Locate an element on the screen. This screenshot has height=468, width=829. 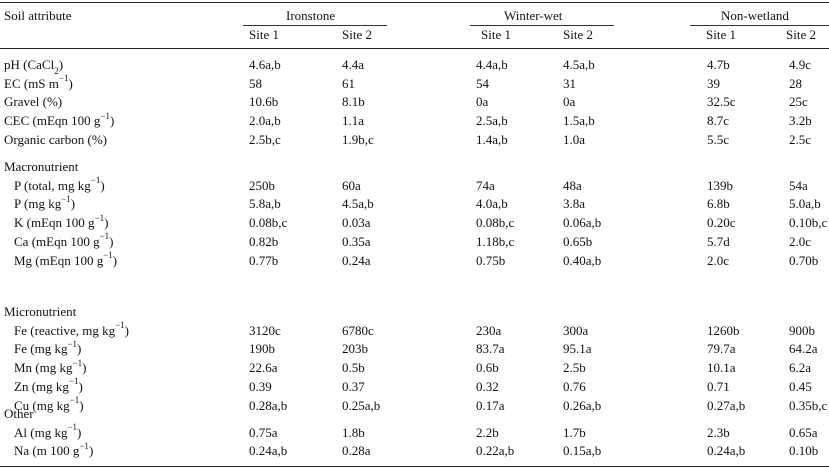
table-cell: 25c is located at coordinates (798, 102).